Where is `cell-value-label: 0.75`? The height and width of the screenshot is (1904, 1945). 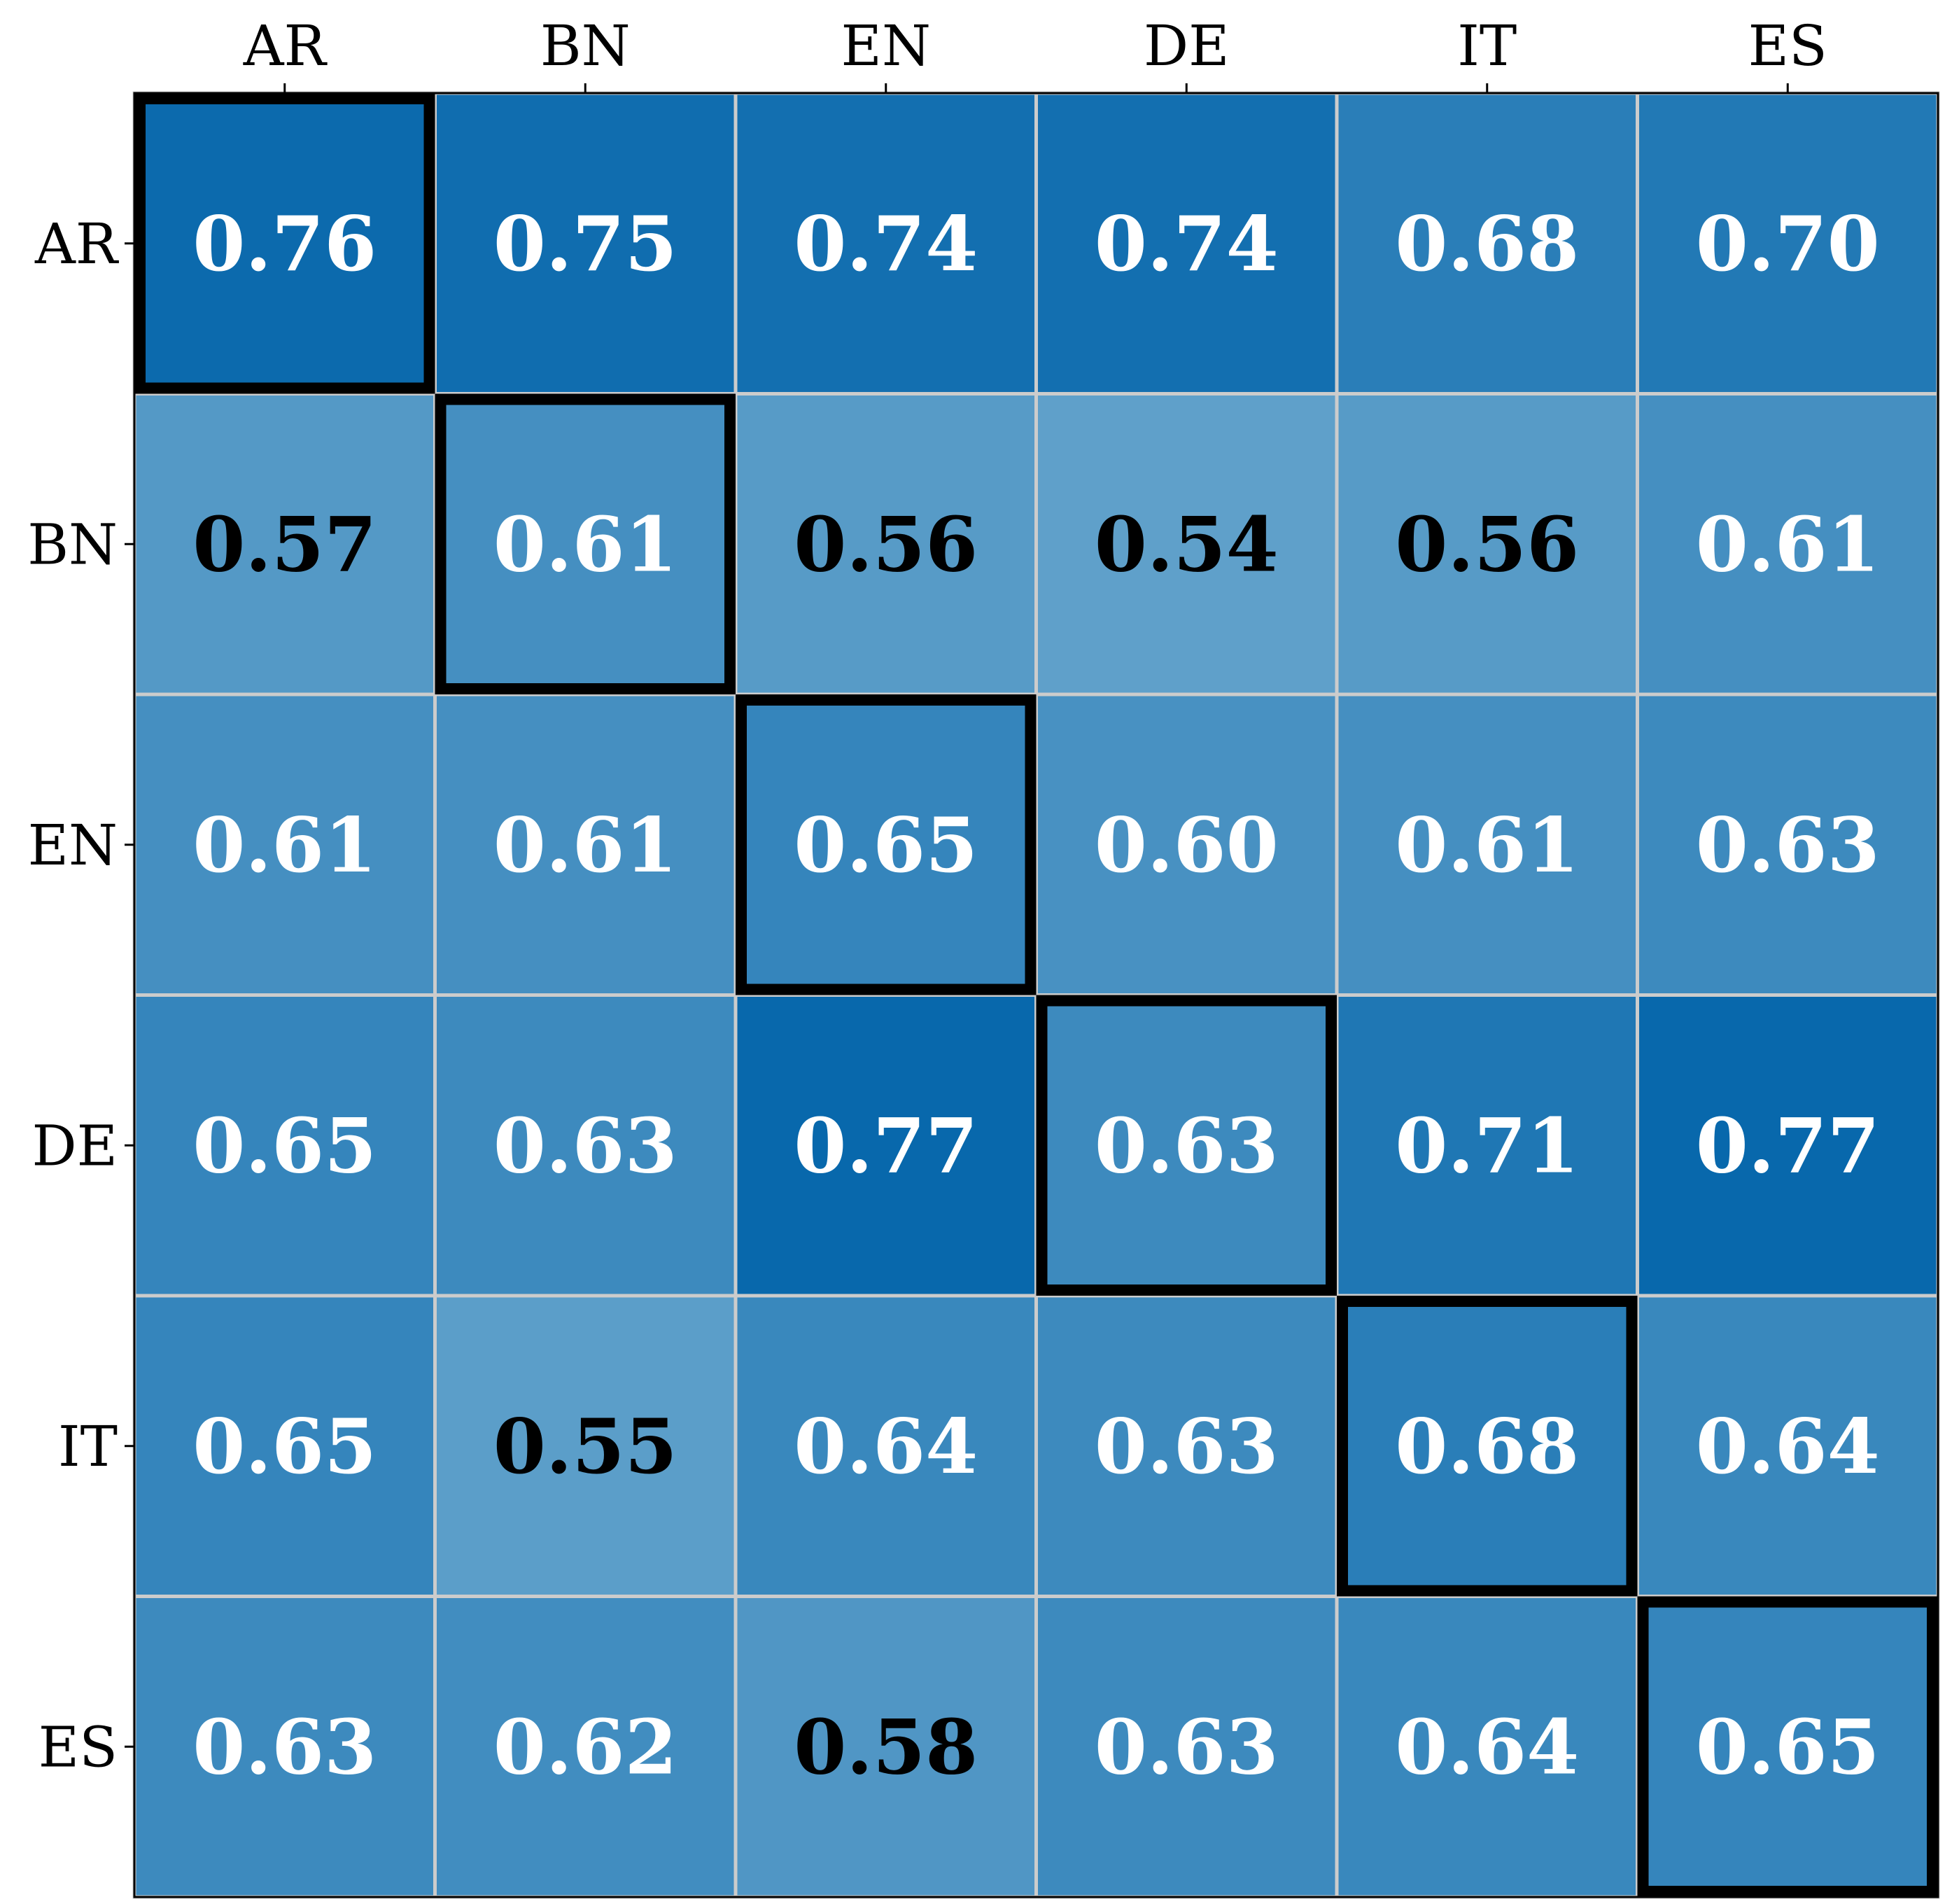 cell-value-label: 0.75 is located at coordinates (585, 244).